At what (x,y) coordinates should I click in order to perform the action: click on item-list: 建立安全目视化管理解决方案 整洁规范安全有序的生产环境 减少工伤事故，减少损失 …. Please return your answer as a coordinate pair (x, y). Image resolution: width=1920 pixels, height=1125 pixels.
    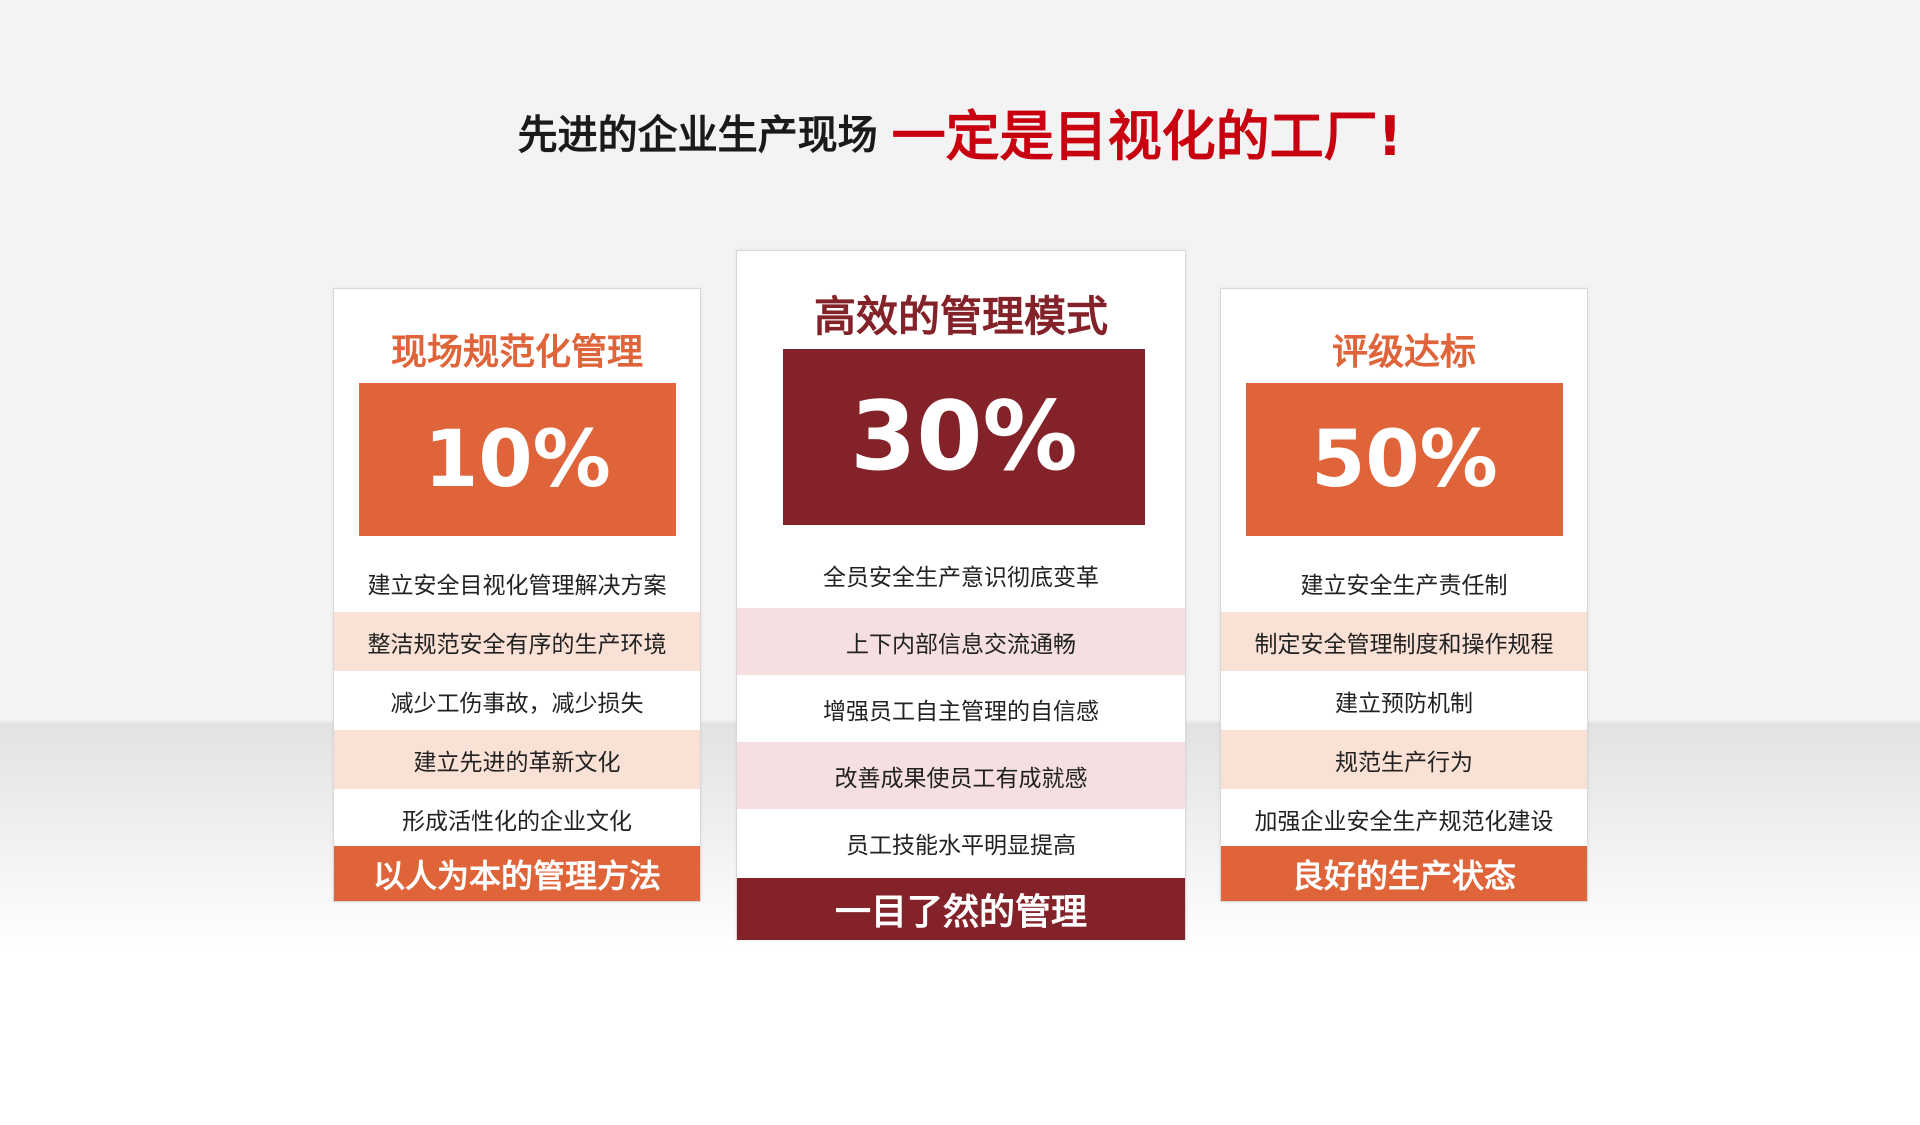
    Looking at the image, I should click on (517, 700).